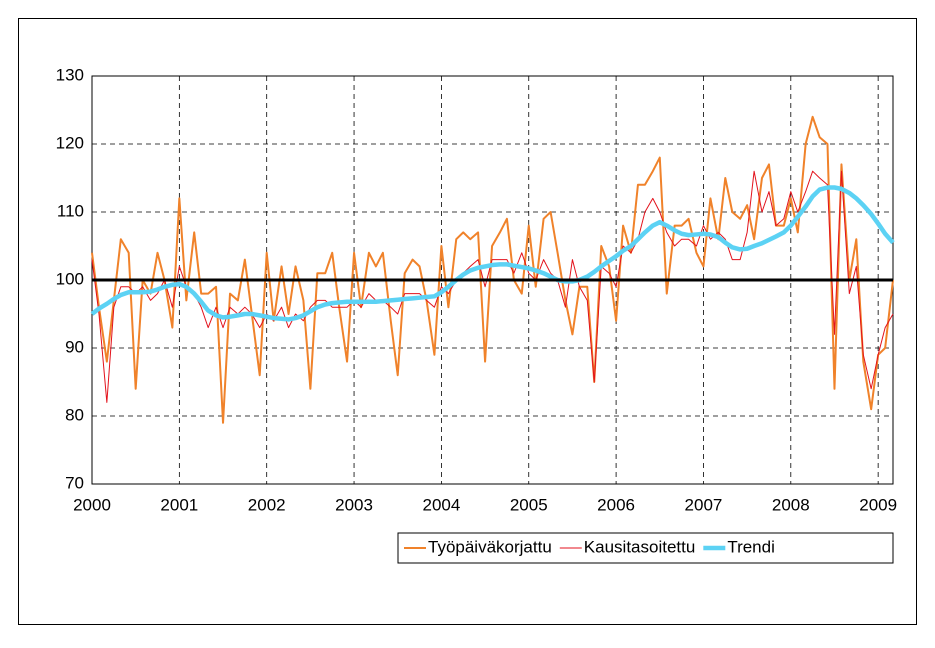 The height and width of the screenshot is (648, 935). What do you see at coordinates (441, 504) in the screenshot?
I see `x-tick-label: 2004` at bounding box center [441, 504].